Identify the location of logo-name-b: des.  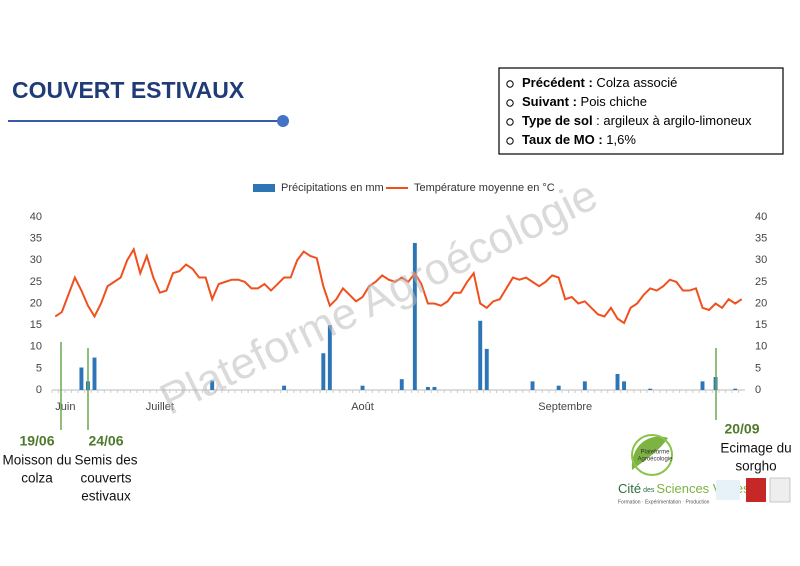
(649, 490).